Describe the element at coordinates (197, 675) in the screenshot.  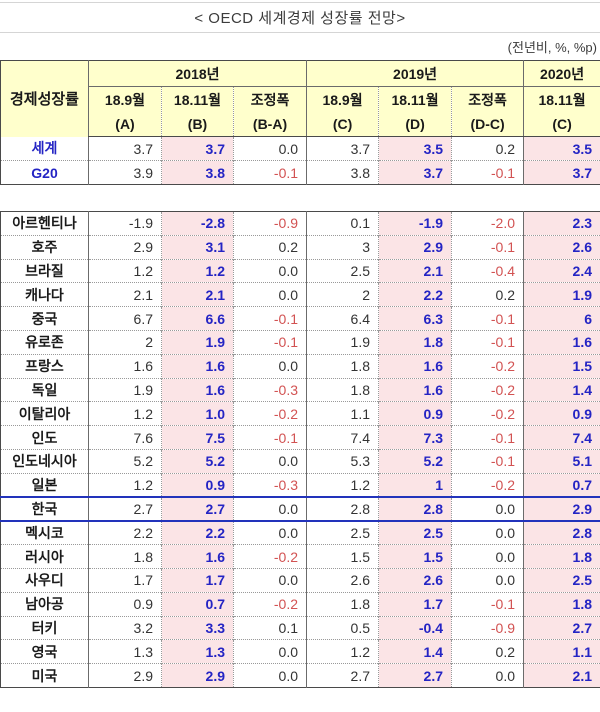
I see `value-cell: 2.9` at that location.